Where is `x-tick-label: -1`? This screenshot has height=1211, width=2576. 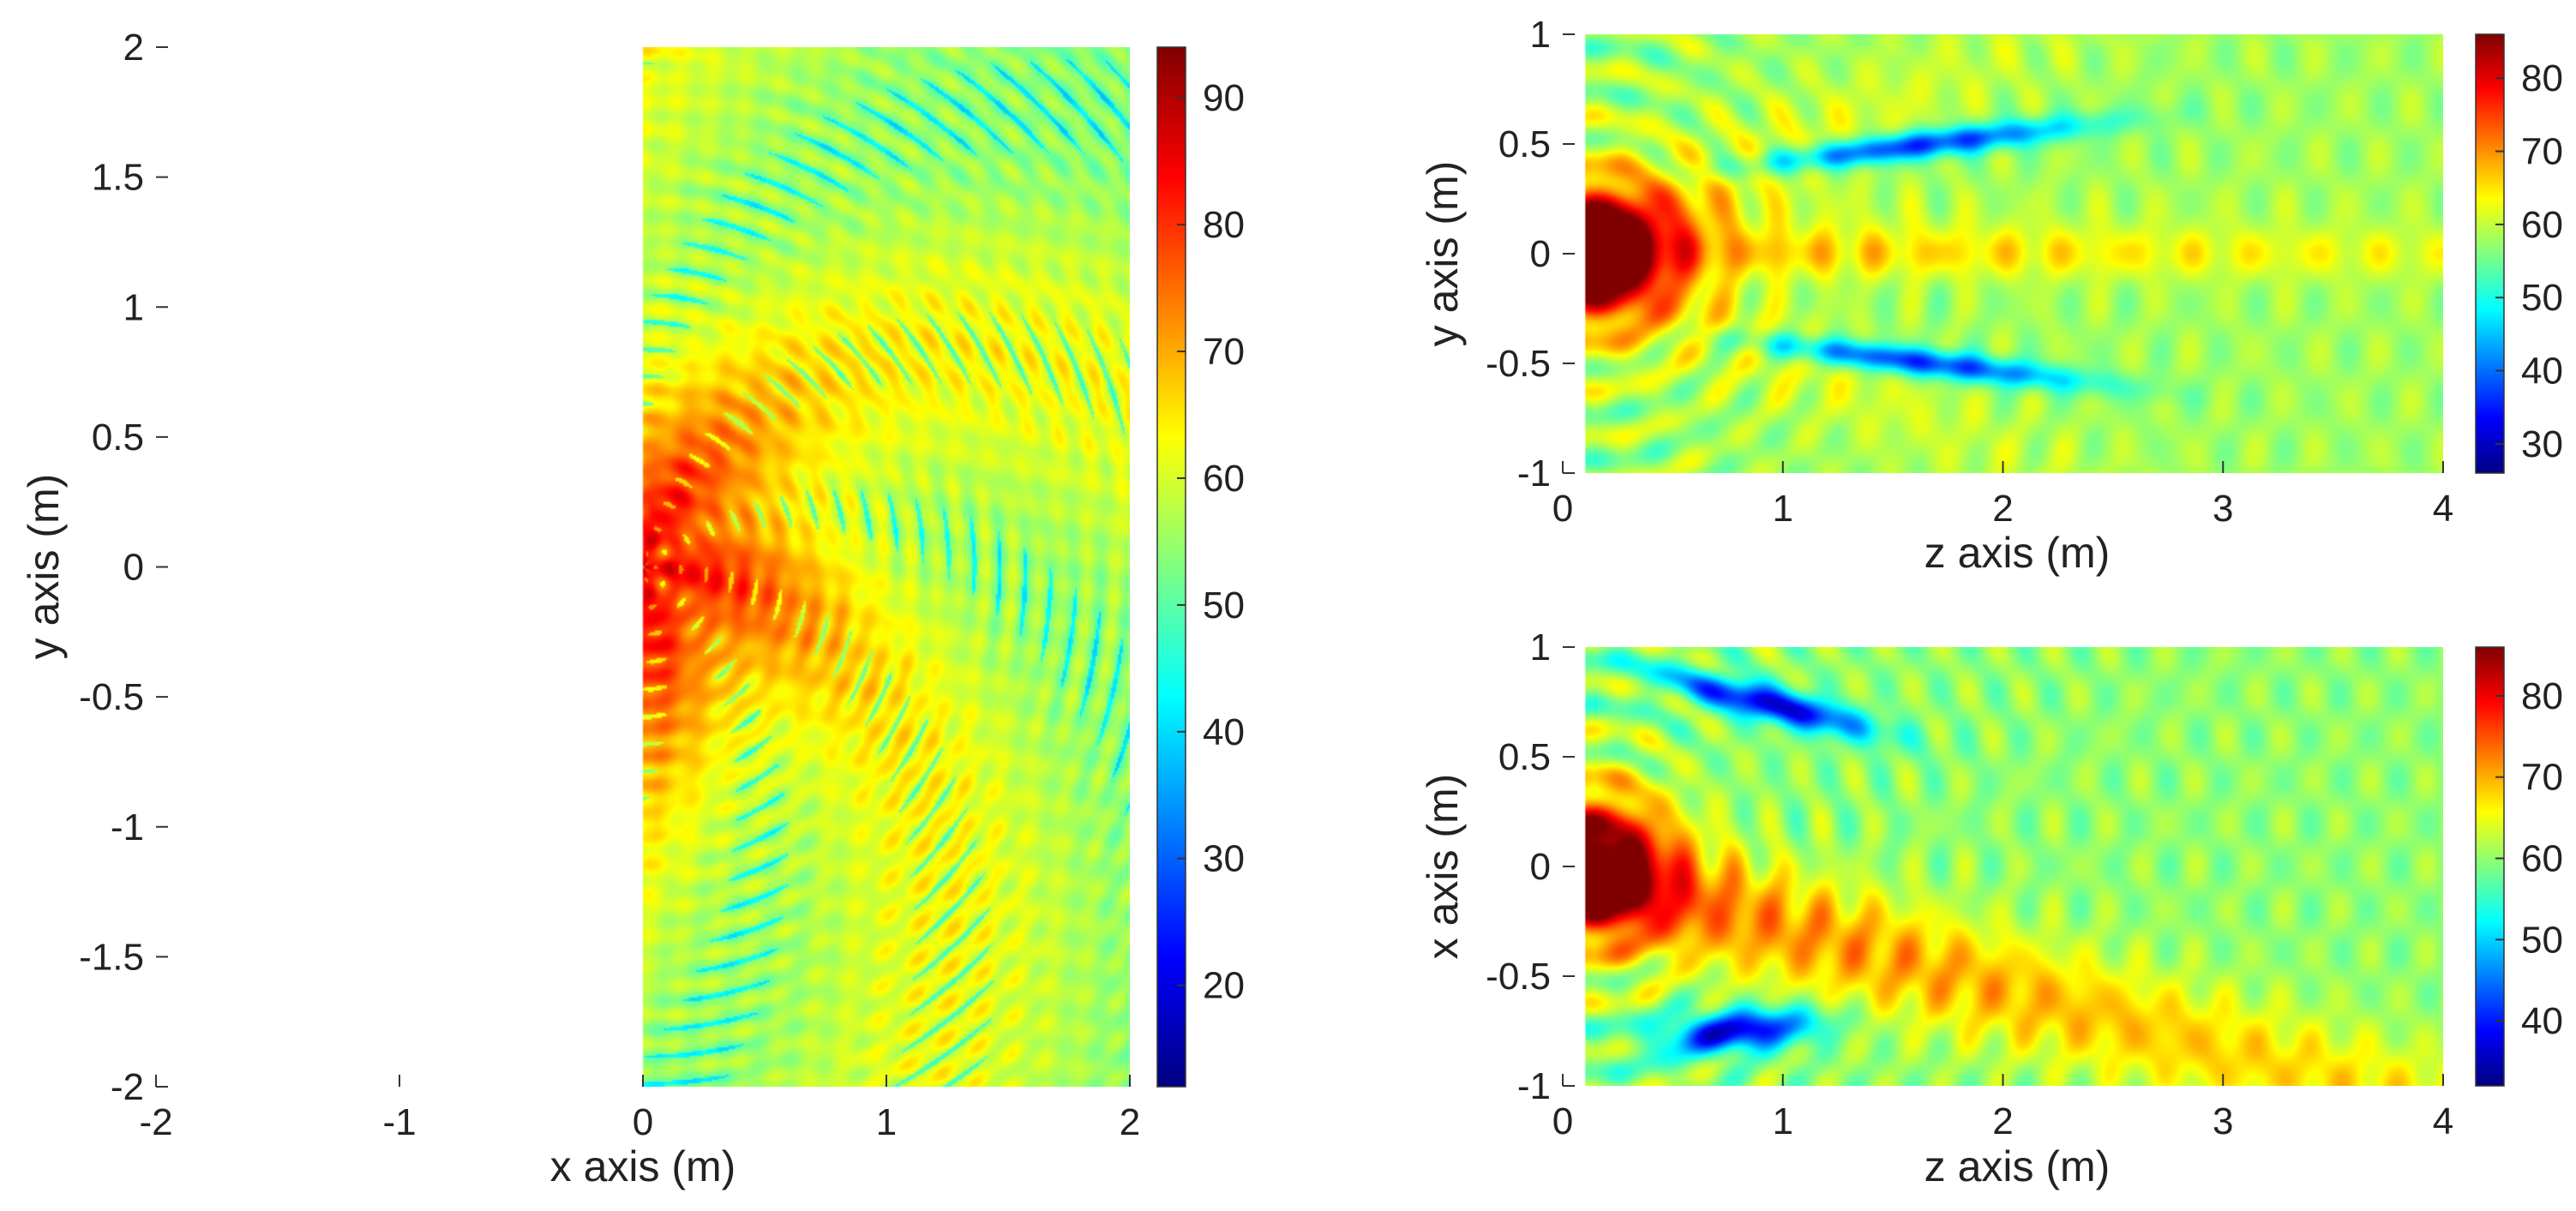
x-tick-label: -1 is located at coordinates (399, 1122).